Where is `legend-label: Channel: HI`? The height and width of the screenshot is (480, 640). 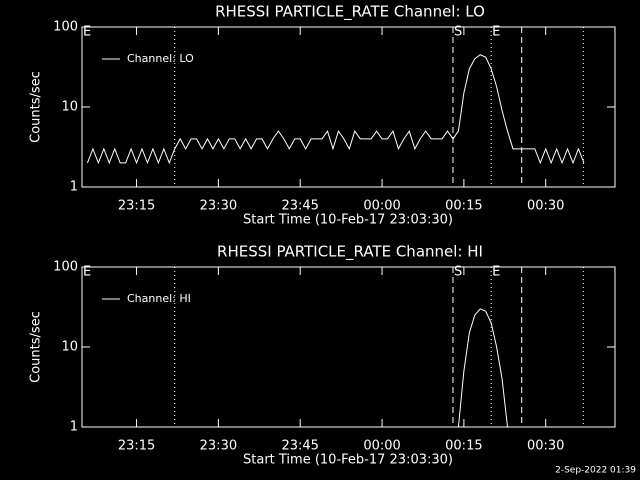
legend-label: Channel: HI is located at coordinates (159, 298).